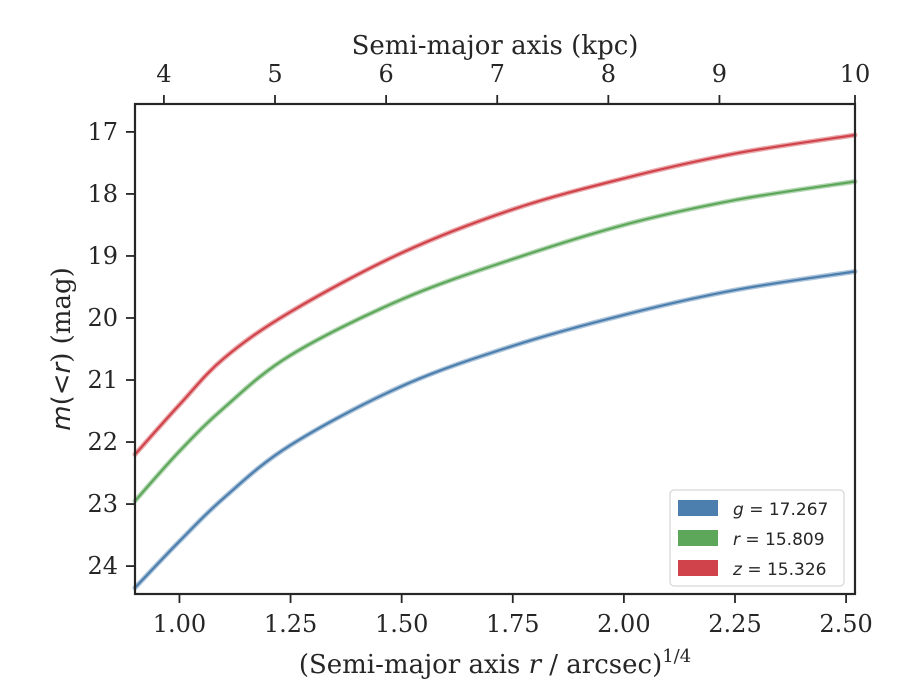 The width and height of the screenshot is (900, 700). I want to click on top-tick-label: 8, so click(608, 74).